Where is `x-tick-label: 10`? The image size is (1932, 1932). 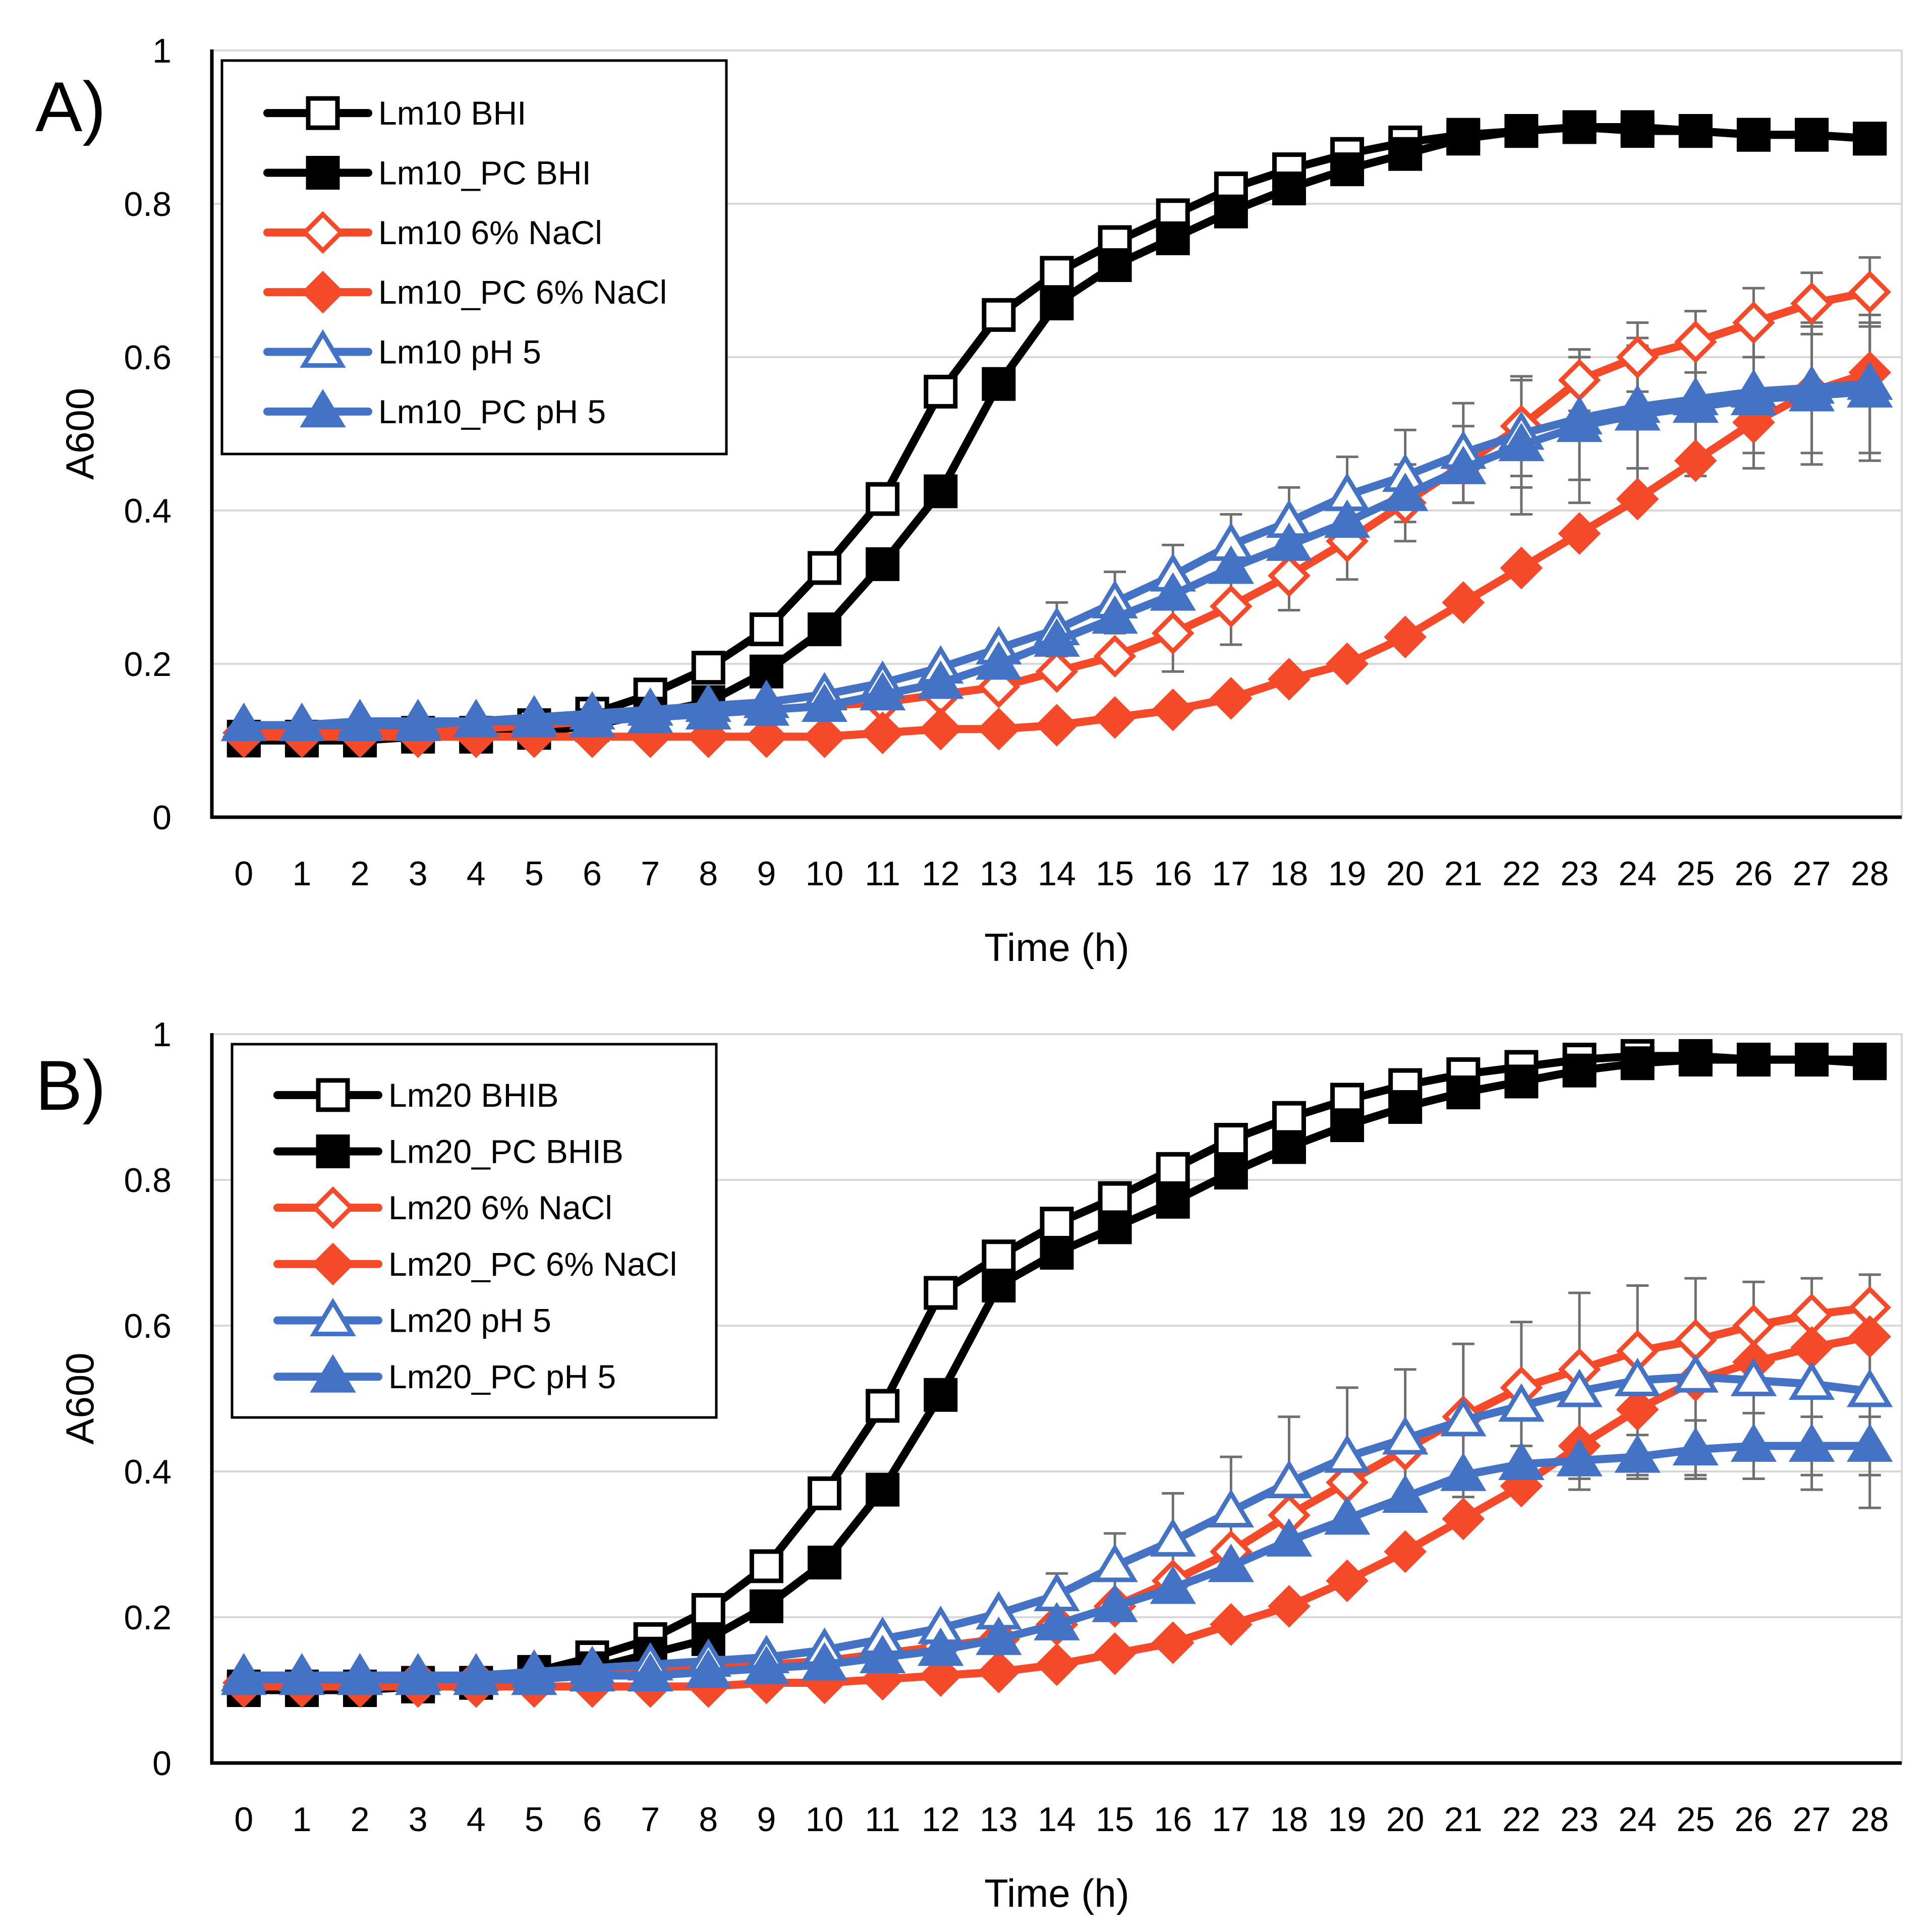 x-tick-label: 10 is located at coordinates (825, 1819).